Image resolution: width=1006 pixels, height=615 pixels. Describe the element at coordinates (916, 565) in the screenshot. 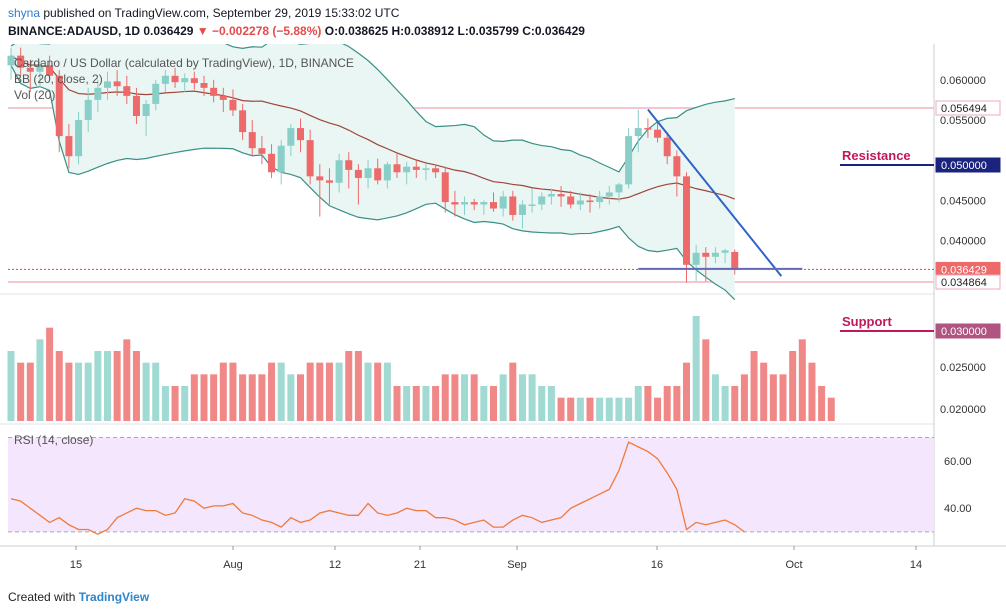

I see `time-tick-label: 14` at that location.